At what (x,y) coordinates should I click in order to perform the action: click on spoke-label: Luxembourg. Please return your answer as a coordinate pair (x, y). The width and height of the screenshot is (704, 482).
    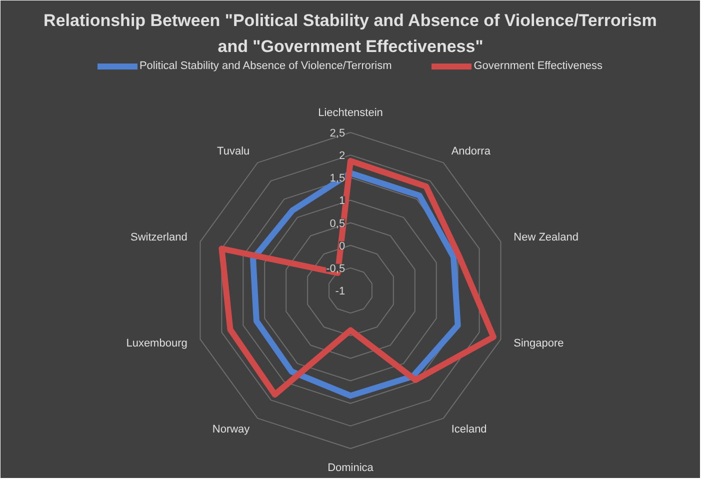
    Looking at the image, I should click on (157, 344).